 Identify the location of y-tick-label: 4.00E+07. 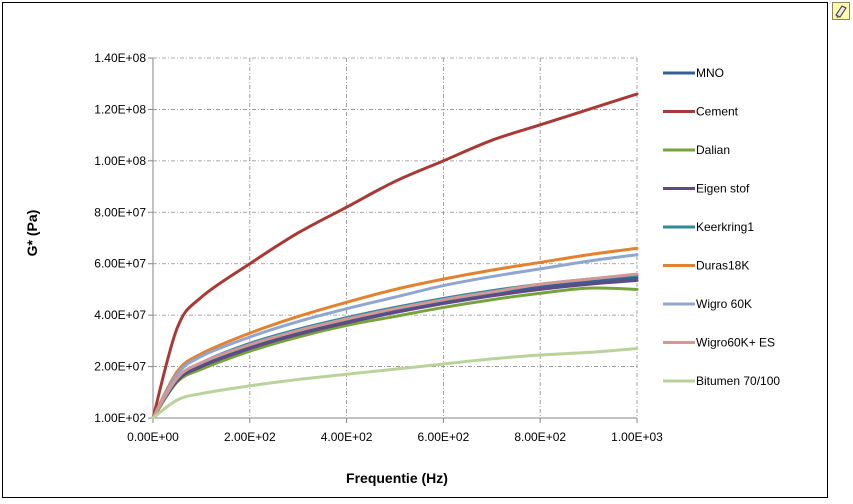
(120, 315).